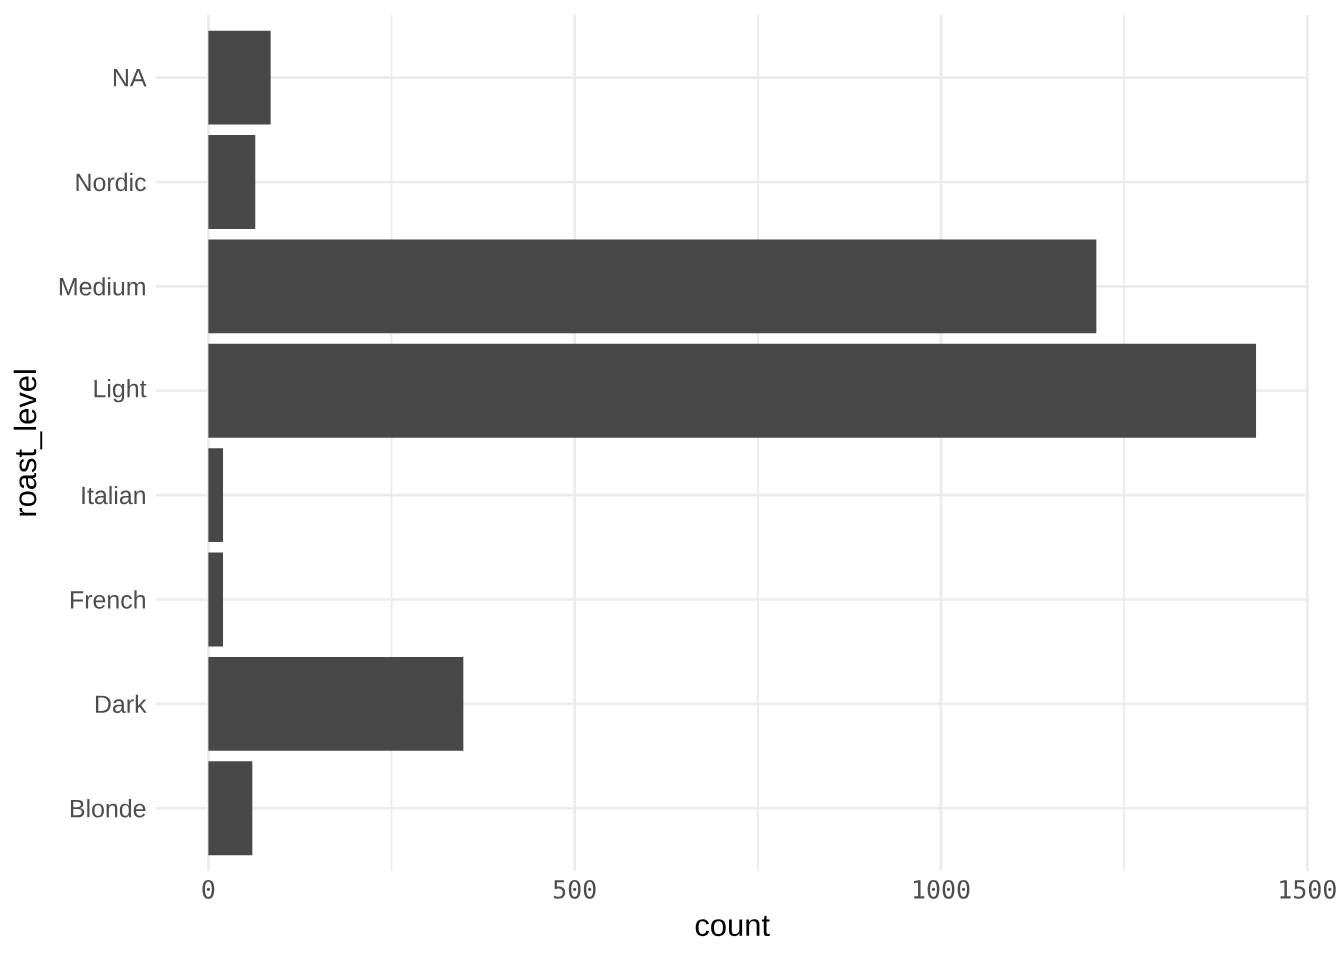 Image resolution: width=1344 pixels, height=958 pixels. Describe the element at coordinates (107, 599) in the screenshot. I see `y-tick-label: French` at that location.